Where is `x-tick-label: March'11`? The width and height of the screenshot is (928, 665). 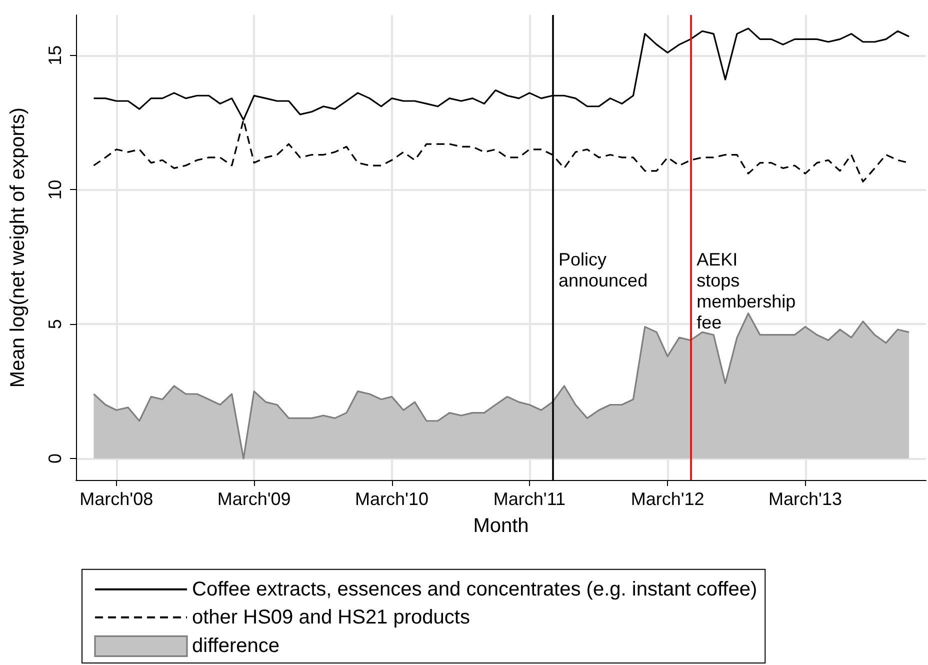 x-tick-label: March'11 is located at coordinates (529, 499).